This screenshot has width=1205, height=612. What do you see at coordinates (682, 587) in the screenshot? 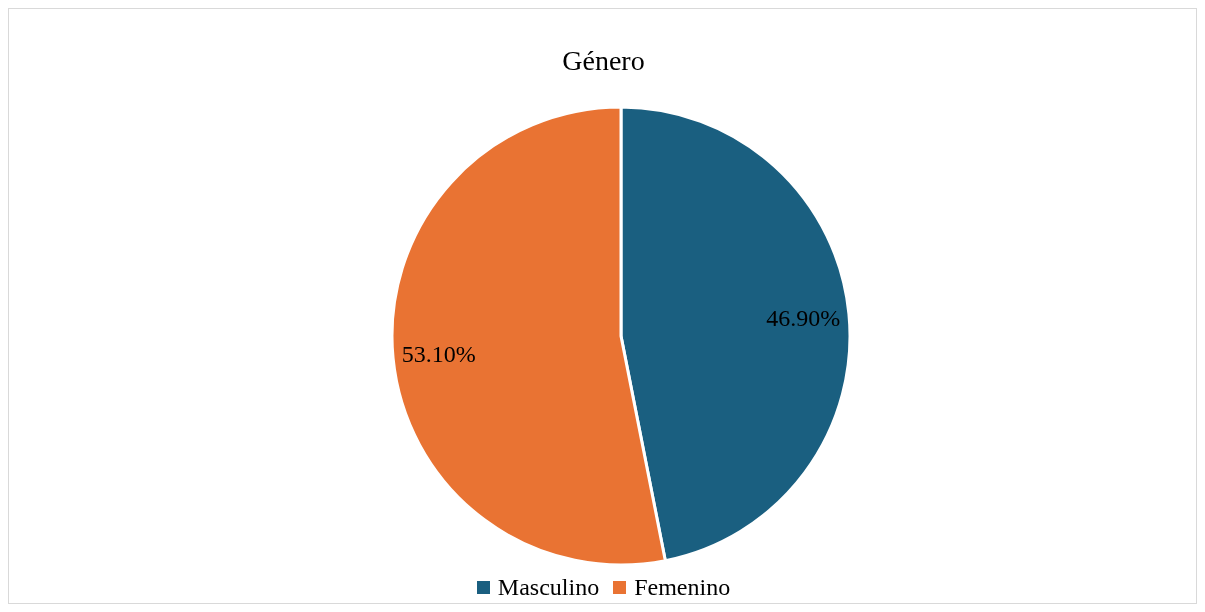
I see `legend-label: Femenino` at bounding box center [682, 587].